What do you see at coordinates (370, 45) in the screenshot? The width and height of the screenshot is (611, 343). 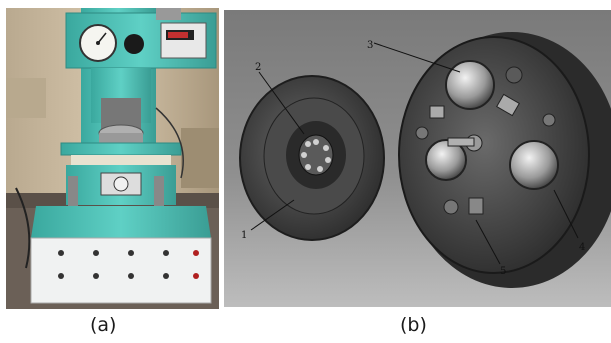 I see `callout-3: 3` at bounding box center [370, 45].